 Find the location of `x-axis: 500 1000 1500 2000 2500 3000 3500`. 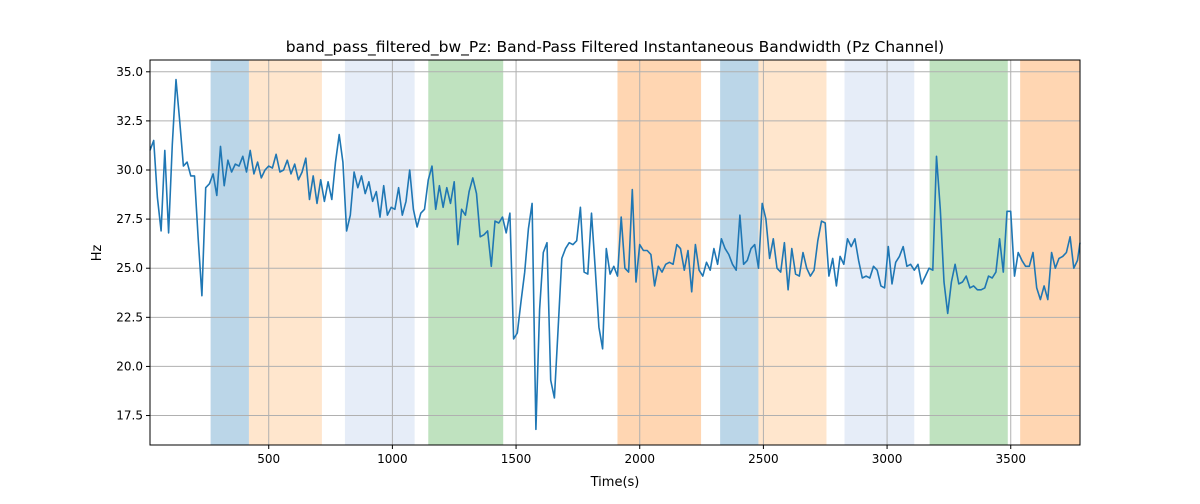

x-axis: 500 1000 1500 2000 2500 3000 3500 is located at coordinates (641, 455).